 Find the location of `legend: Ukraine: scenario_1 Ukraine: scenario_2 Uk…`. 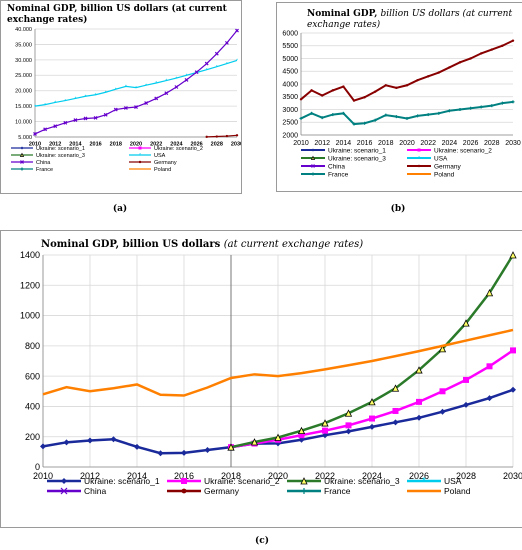

legend: Ukraine: scenario_1 Ukraine: scenario_2 Uk… is located at coordinates (107, 159).